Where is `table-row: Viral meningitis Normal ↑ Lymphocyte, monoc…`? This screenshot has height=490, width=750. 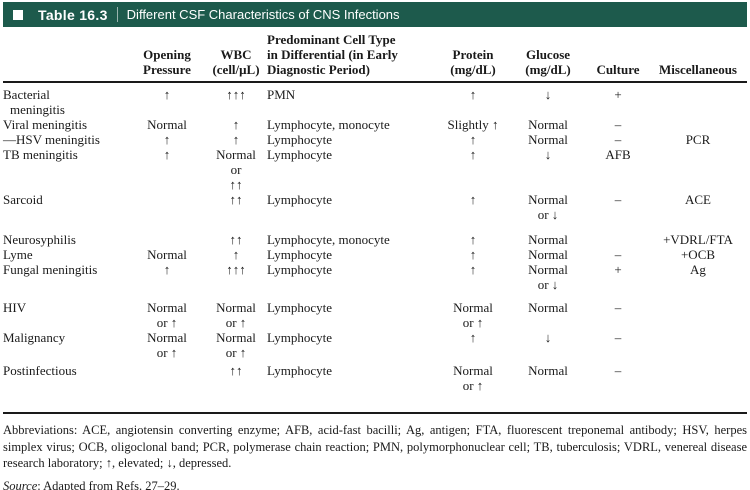 table-row: Viral meningitis Normal ↑ Lymphocyte, monoc… is located at coordinates (375, 124).